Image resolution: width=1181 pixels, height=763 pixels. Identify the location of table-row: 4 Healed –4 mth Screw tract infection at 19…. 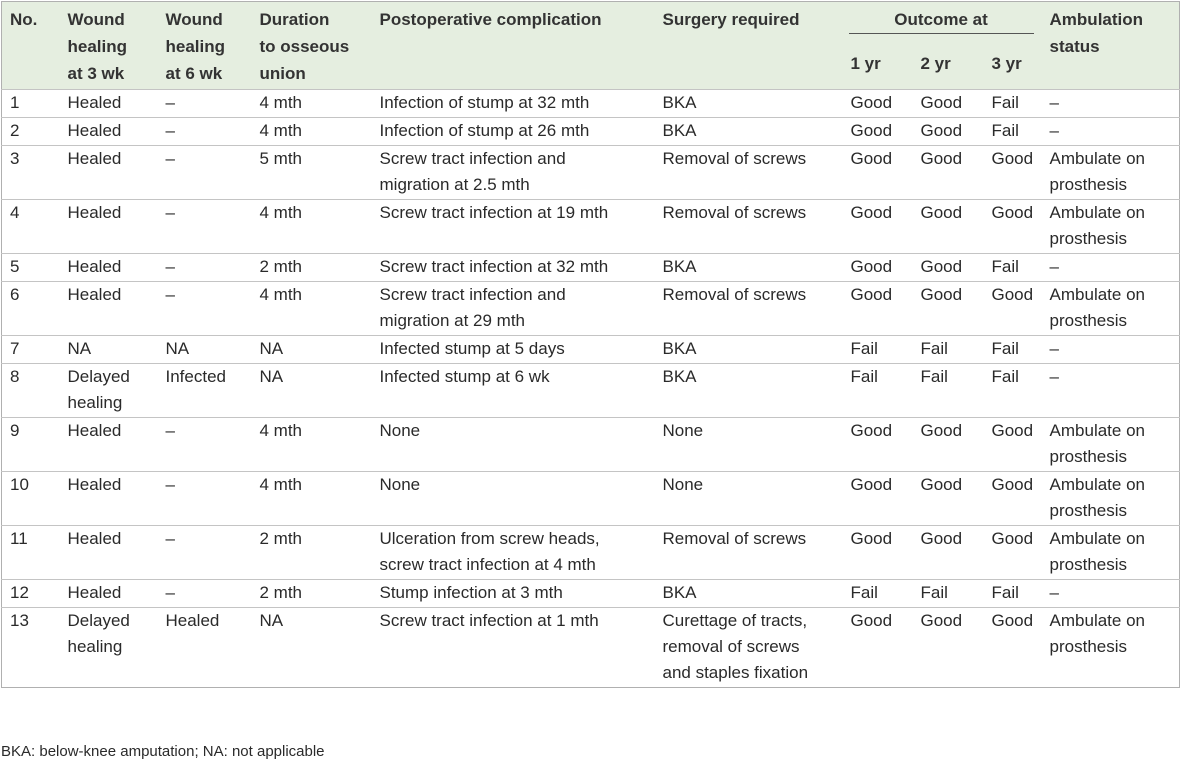
(590, 226).